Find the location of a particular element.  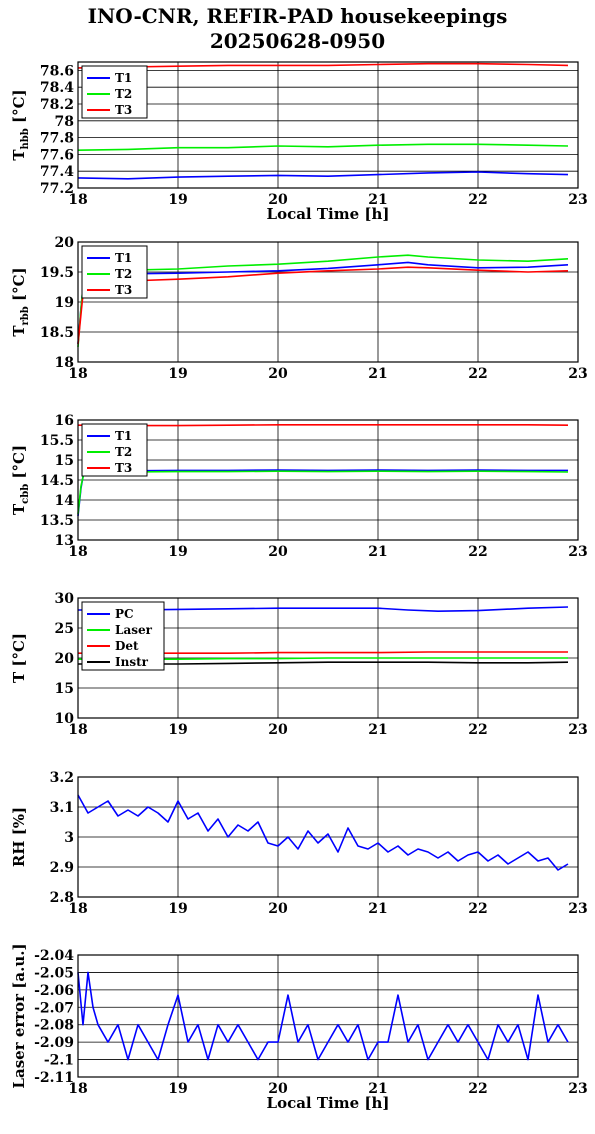

y-tick-label: 15 is located at coordinates (64, 689).